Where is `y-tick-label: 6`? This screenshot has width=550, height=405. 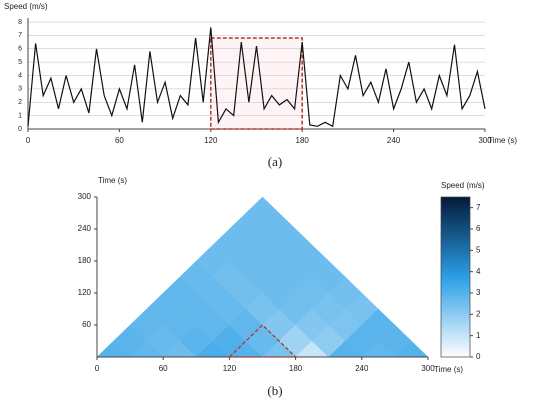
y-tick-label: 6 is located at coordinates (20, 49).